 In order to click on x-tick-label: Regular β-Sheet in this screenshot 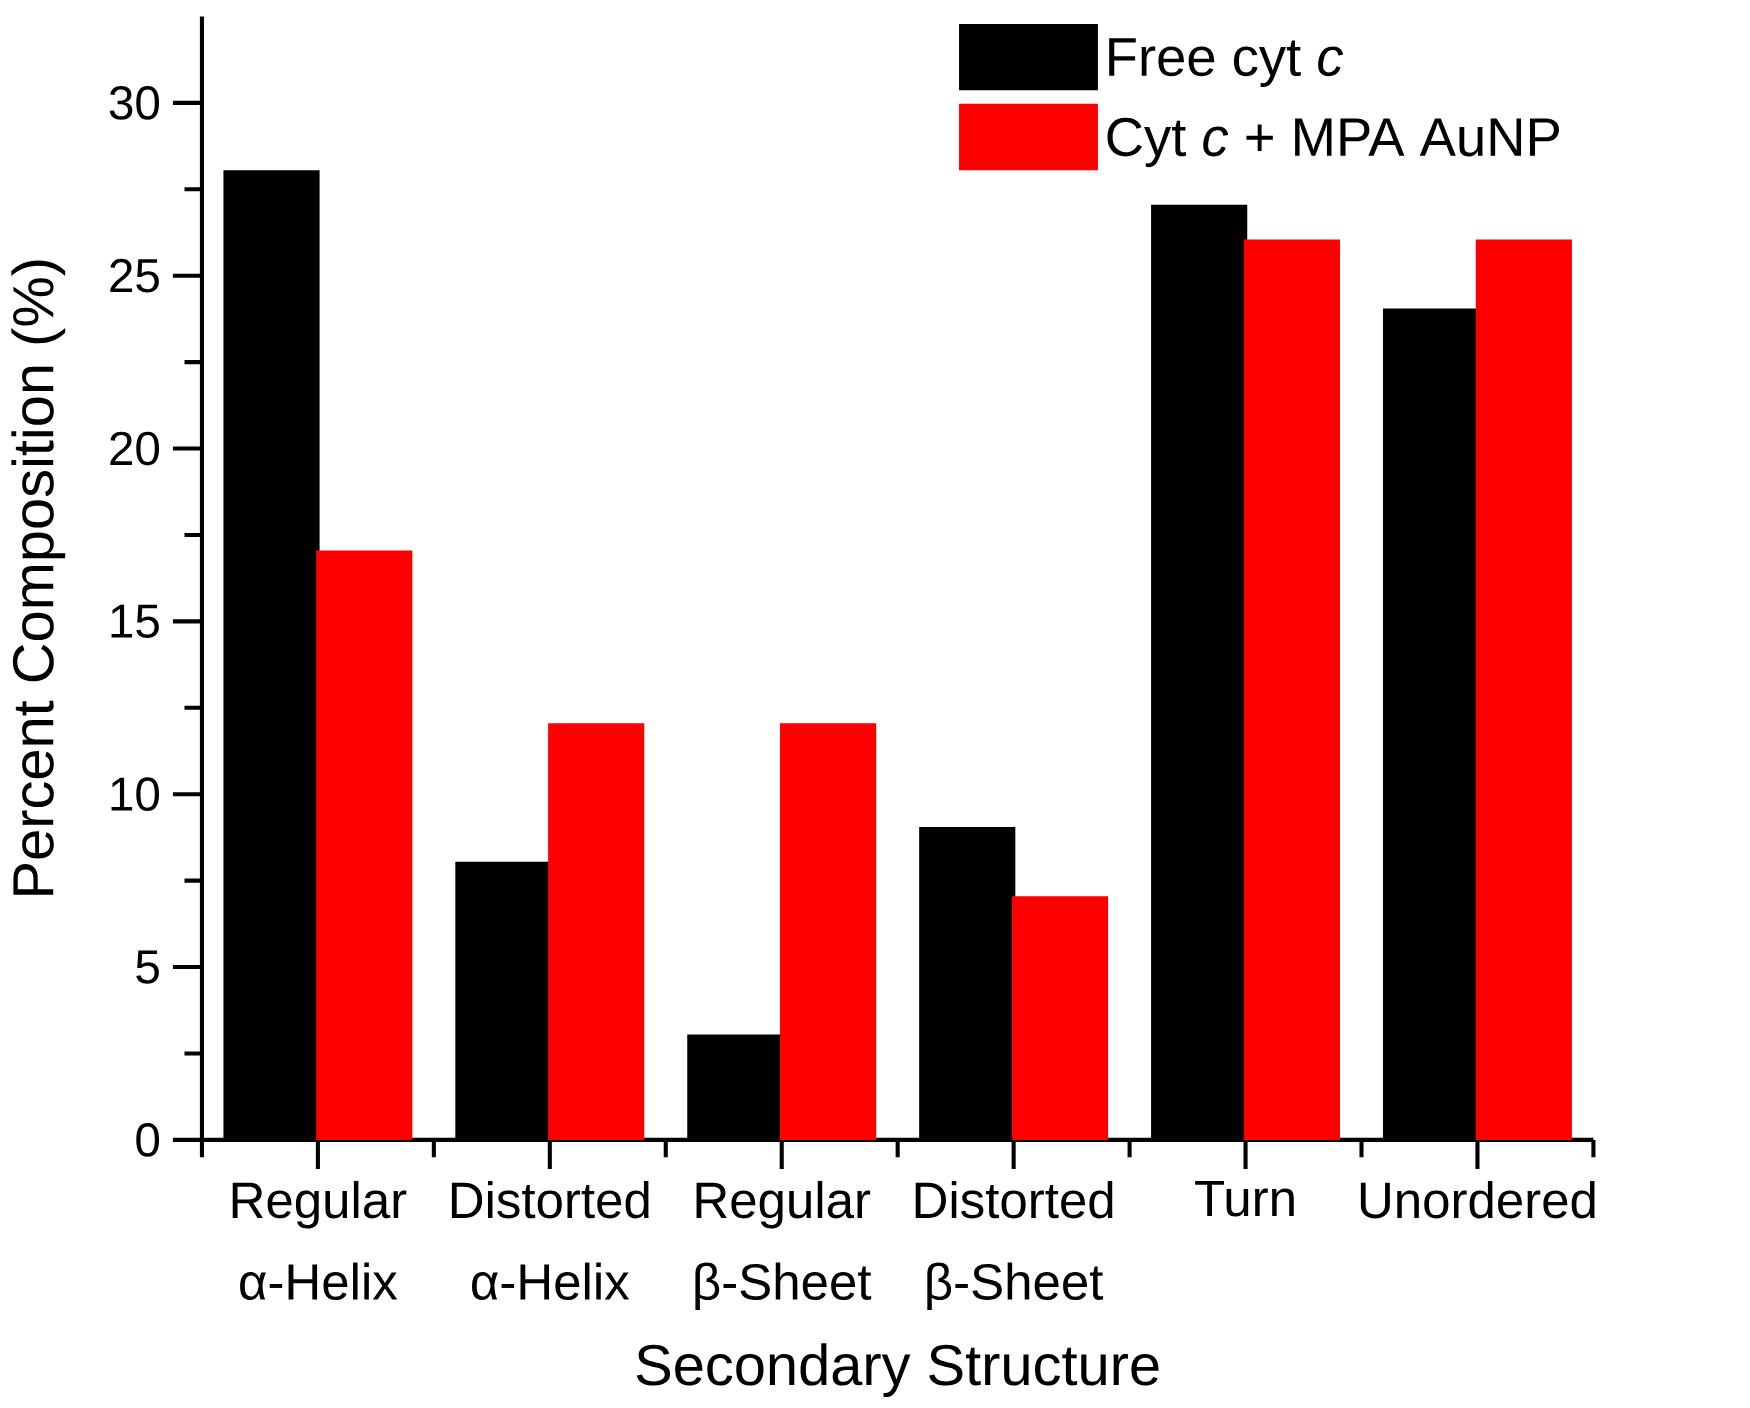, I will do `click(783, 1245)`.